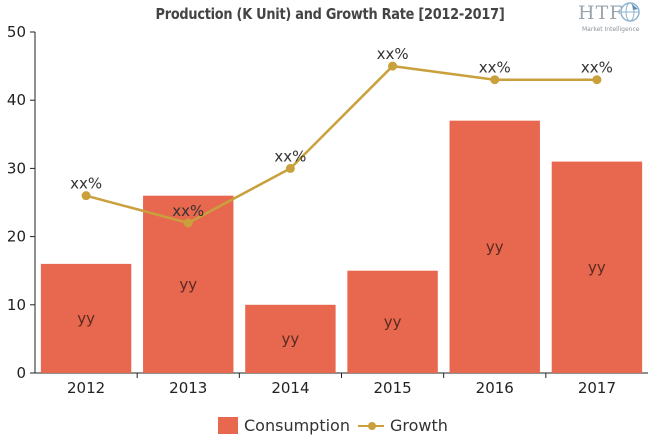 Image resolution: width=660 pixels, height=440 pixels. What do you see at coordinates (297, 425) in the screenshot?
I see `legend-label-consumption: Consumption` at bounding box center [297, 425].